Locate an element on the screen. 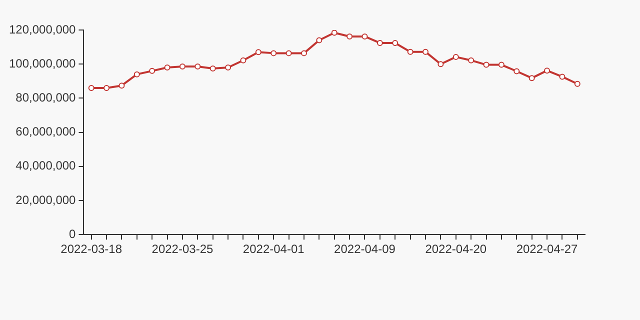 Image resolution: width=640 pixels, height=320 pixels. y-tick-label: 60,000,000 is located at coordinates (46, 131).